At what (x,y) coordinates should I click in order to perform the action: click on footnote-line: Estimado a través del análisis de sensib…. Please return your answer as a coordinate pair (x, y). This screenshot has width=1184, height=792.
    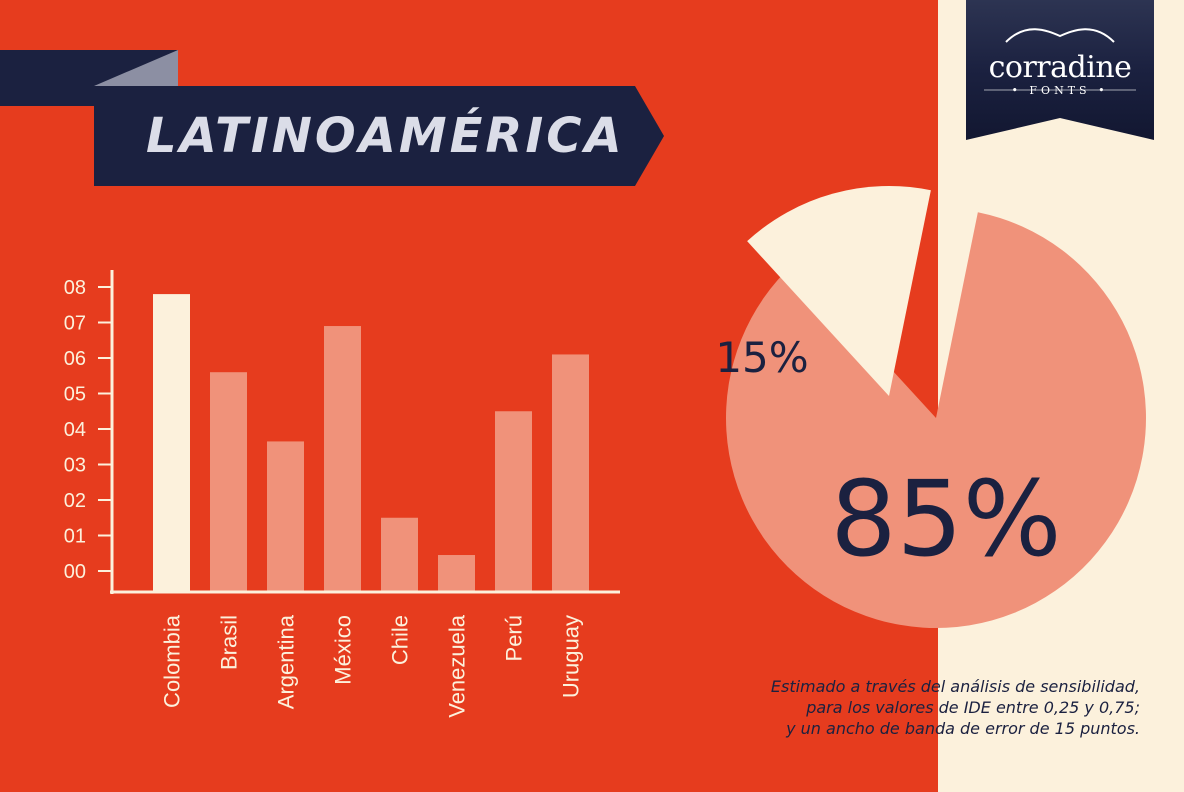
    Looking at the image, I should click on (955, 686).